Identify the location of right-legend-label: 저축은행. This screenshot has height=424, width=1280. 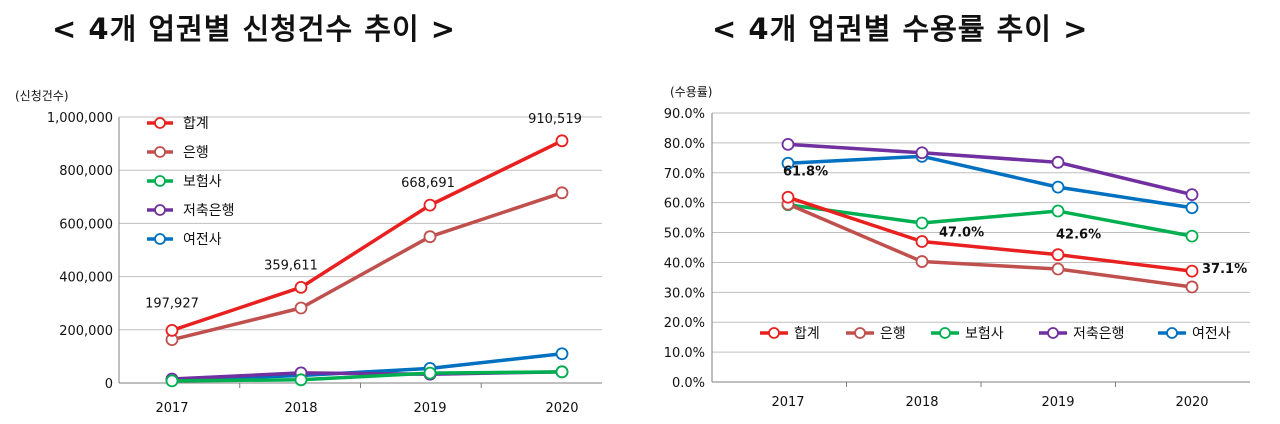
(1099, 334).